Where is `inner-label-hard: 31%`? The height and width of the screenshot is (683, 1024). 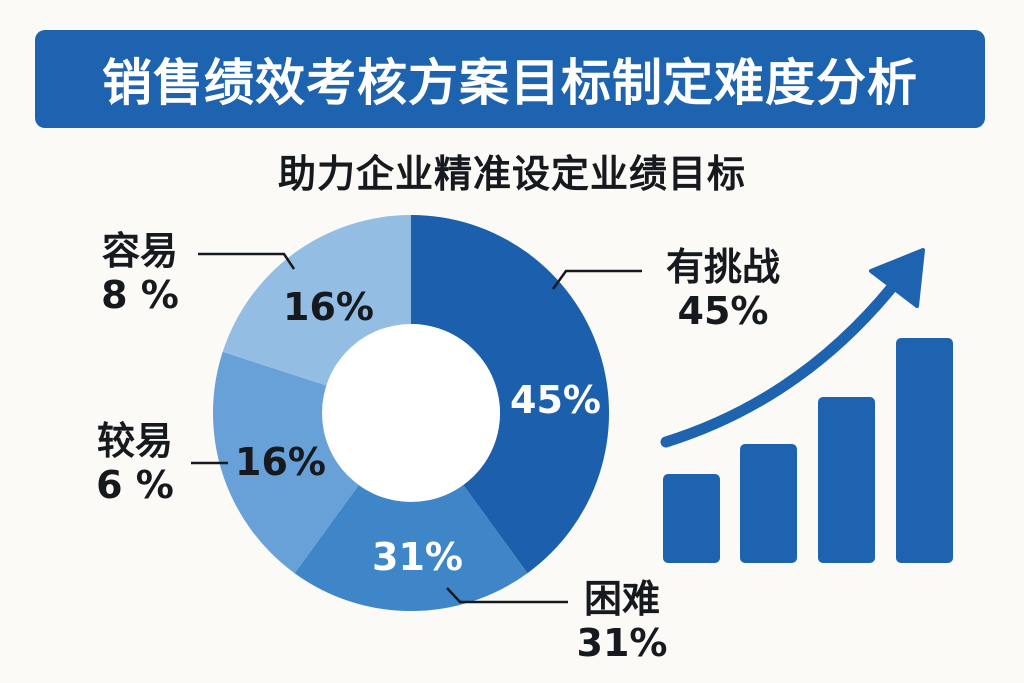 inner-label-hard: 31% is located at coordinates (417, 557).